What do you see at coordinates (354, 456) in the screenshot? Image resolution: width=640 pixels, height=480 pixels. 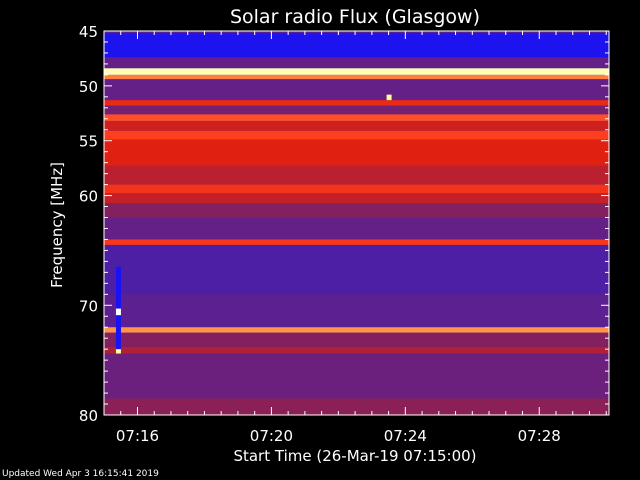 I see `x-axis-label: Start Time (26-Mar-19 07:15:00)` at bounding box center [354, 456].